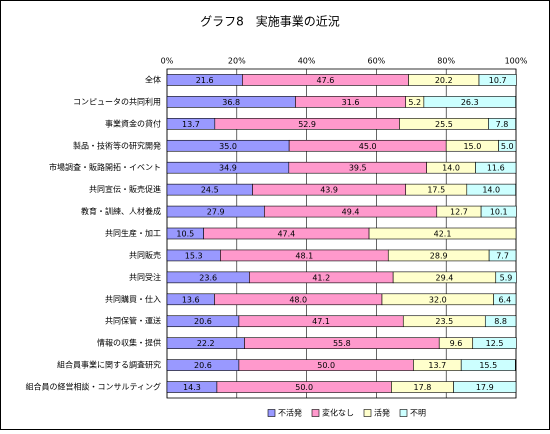 The image size is (550, 434). I want to click on value-label: 5.2, so click(414, 102).